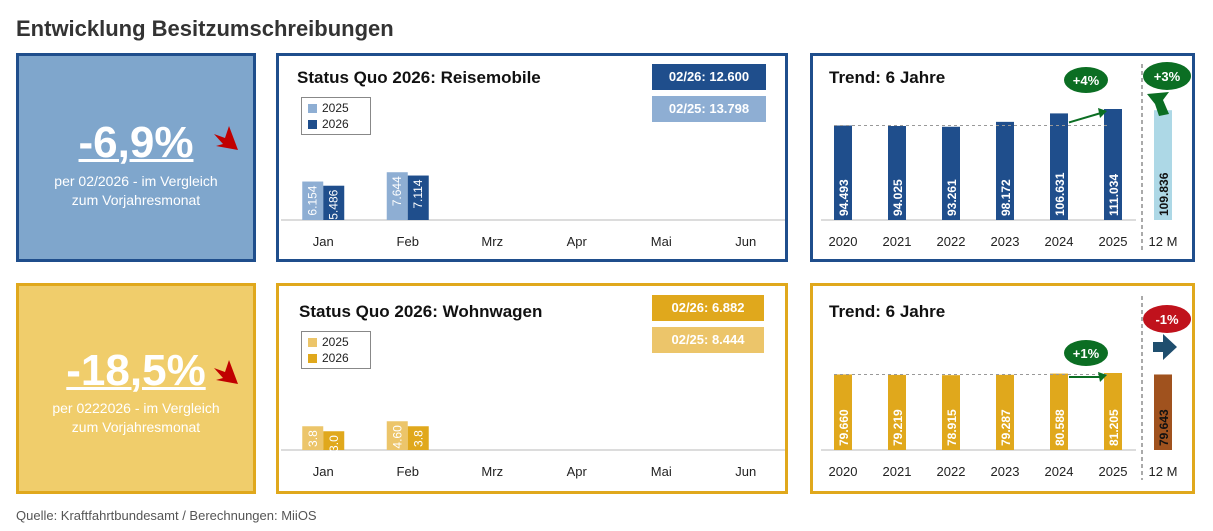  I want to click on data-label: 78.915, so click(952, 427).